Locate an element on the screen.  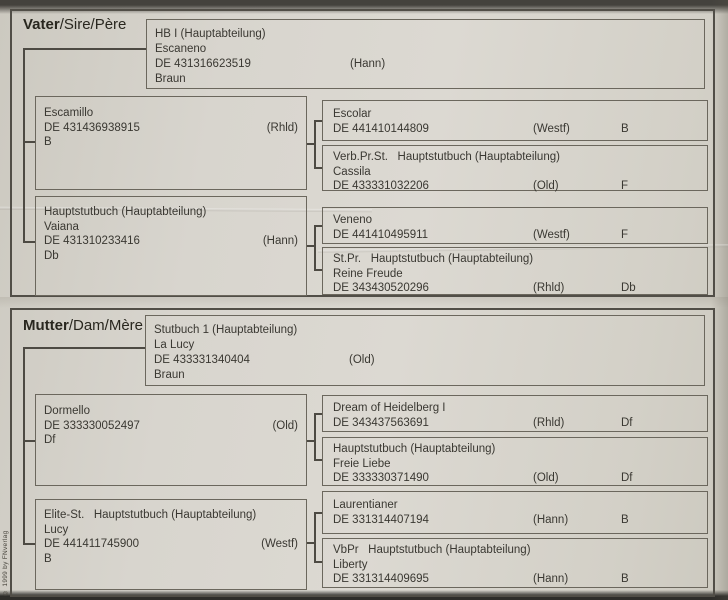
registration-number: DE 433331032206 is located at coordinates (381, 186).